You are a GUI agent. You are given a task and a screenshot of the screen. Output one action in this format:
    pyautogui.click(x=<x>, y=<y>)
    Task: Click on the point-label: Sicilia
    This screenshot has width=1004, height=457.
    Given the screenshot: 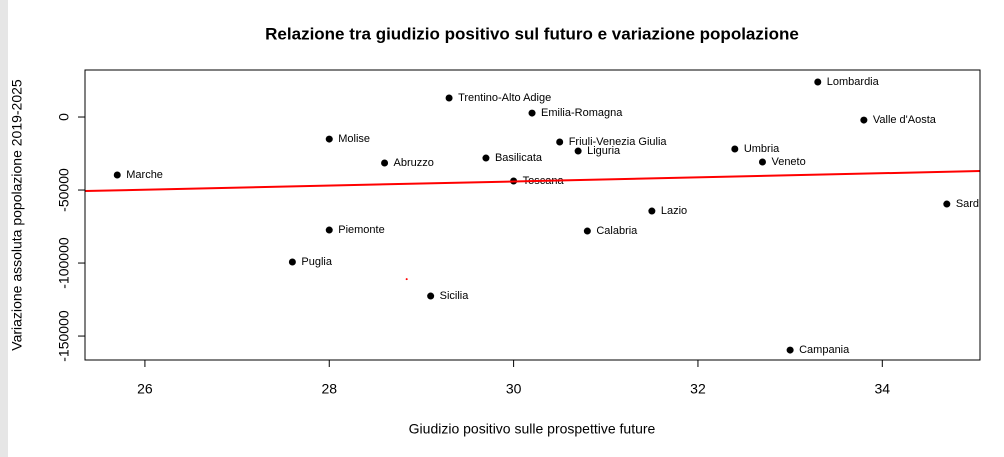 What is the action you would take?
    pyautogui.click(x=455, y=296)
    